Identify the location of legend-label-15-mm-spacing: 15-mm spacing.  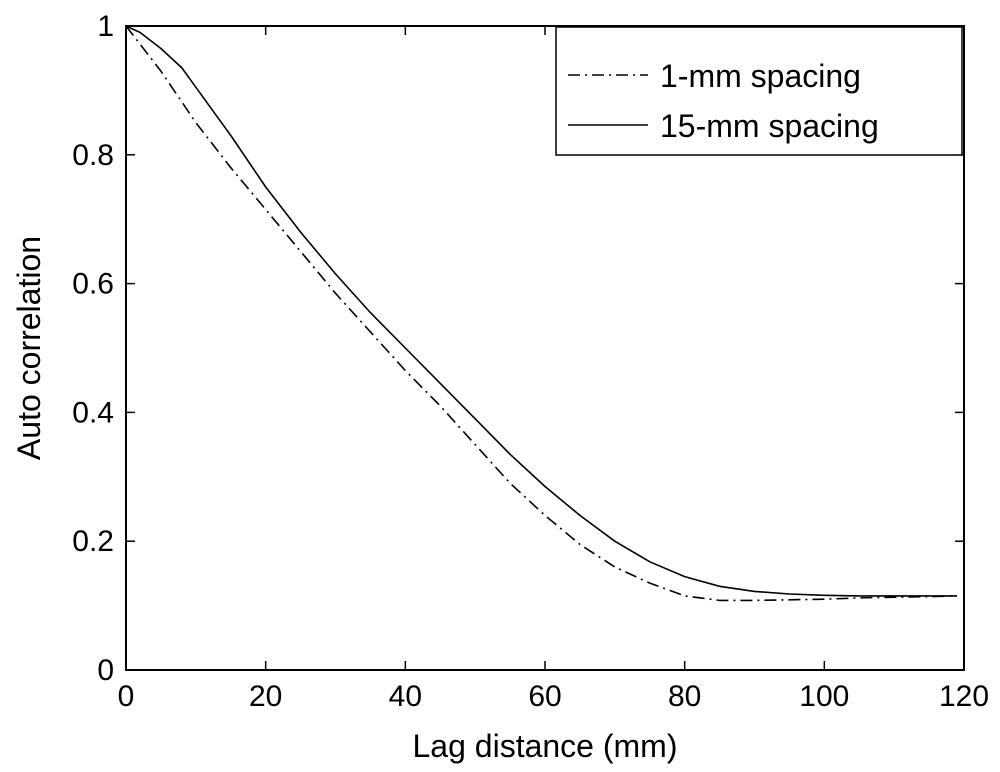
(769, 126).